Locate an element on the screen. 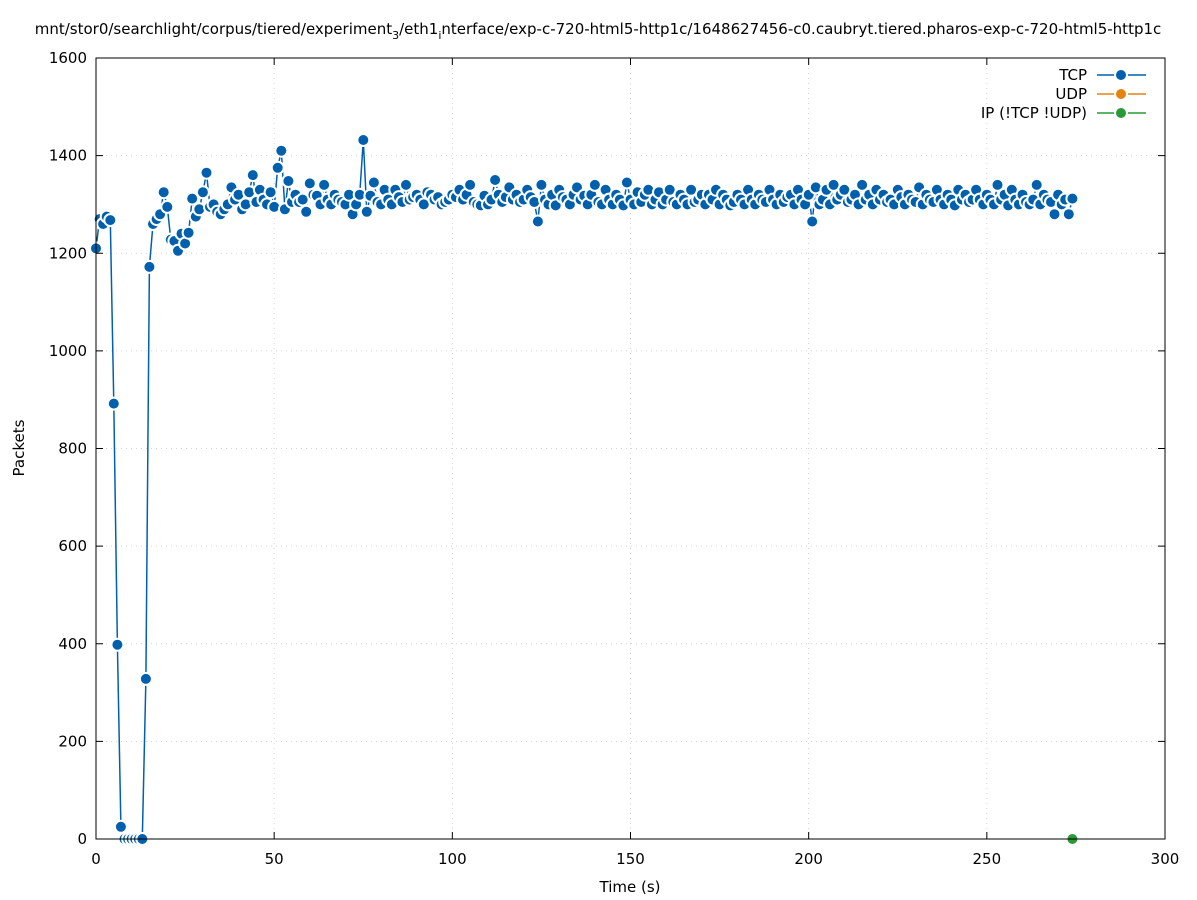  title-subscript-2: i is located at coordinates (439, 35).